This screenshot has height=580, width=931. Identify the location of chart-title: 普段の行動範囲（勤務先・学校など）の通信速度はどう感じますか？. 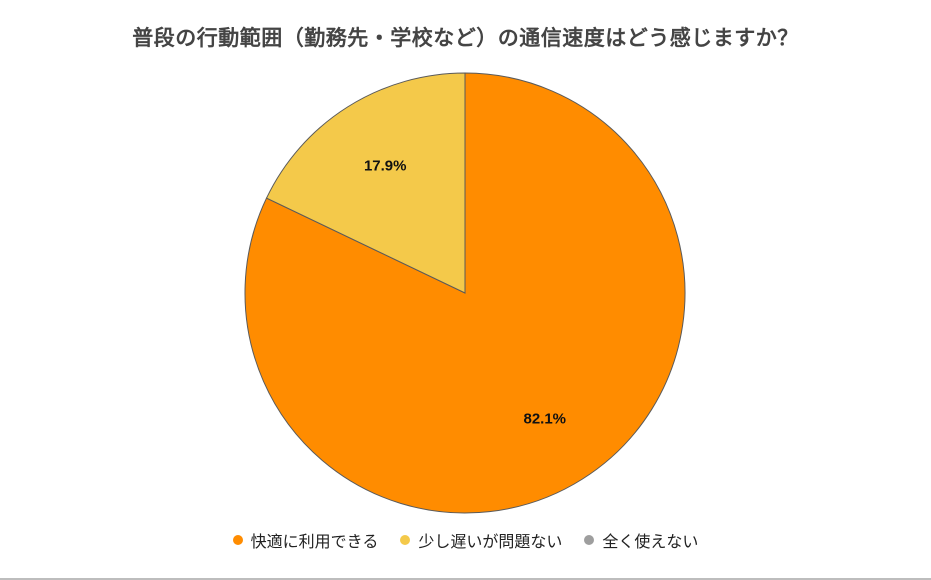
(465, 38).